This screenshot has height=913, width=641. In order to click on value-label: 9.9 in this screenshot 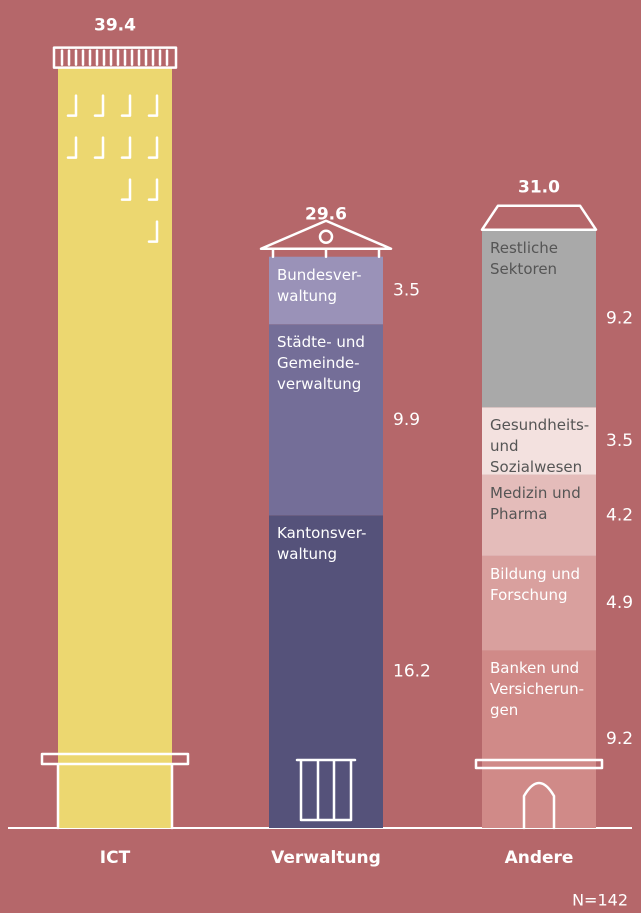, I will do `click(406, 420)`.